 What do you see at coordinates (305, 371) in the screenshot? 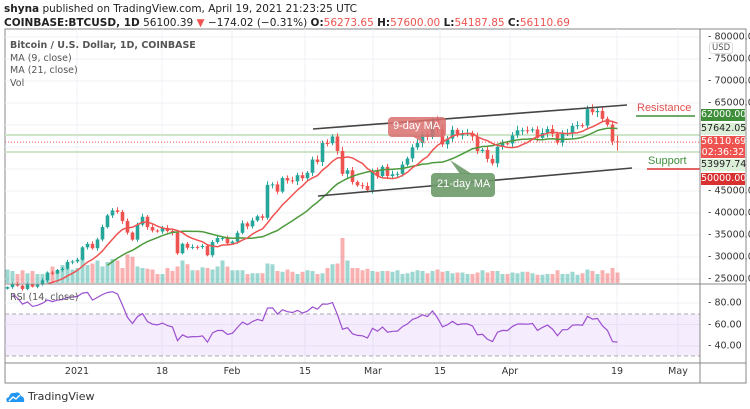
I see `time-tick: 15` at bounding box center [305, 371].